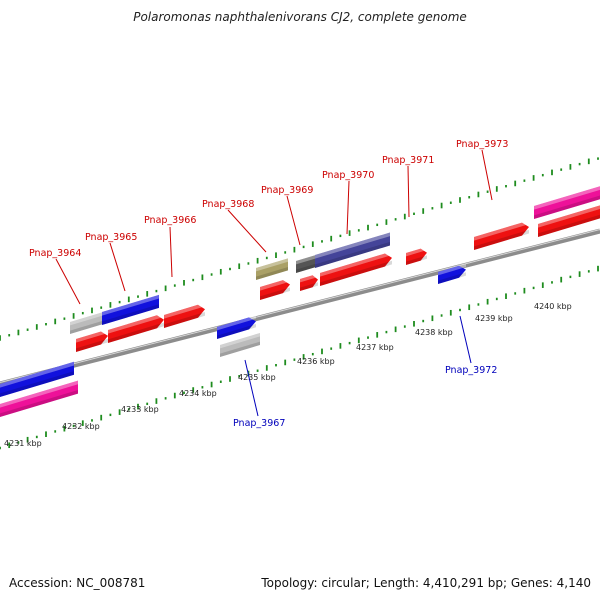  Describe the element at coordinates (259, 423) in the screenshot. I see `gene-label-reverse: Pnap_3967` at that location.